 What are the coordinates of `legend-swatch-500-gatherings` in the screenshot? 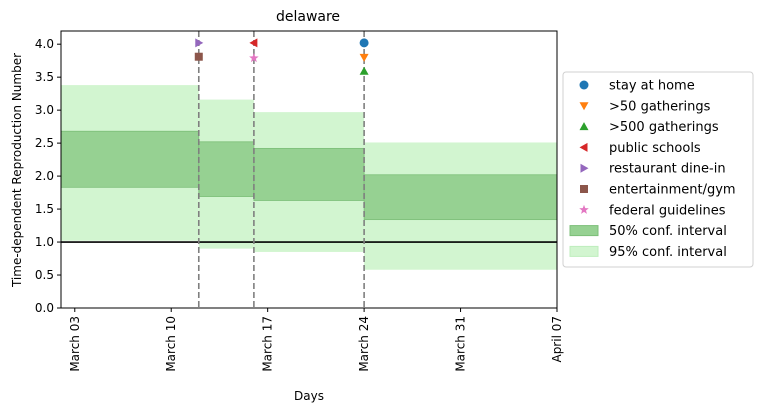 It's located at (584, 126).